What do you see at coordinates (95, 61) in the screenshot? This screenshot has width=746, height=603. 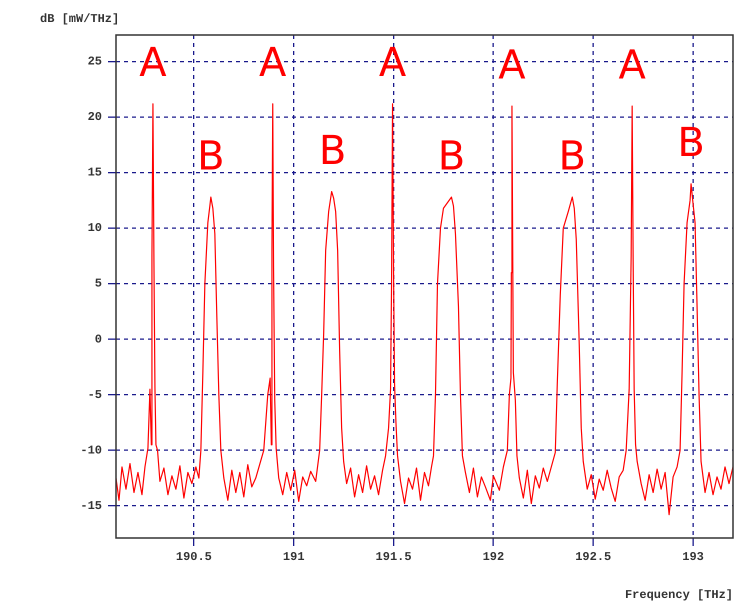 I see `y-tick-label: 25` at bounding box center [95, 61].